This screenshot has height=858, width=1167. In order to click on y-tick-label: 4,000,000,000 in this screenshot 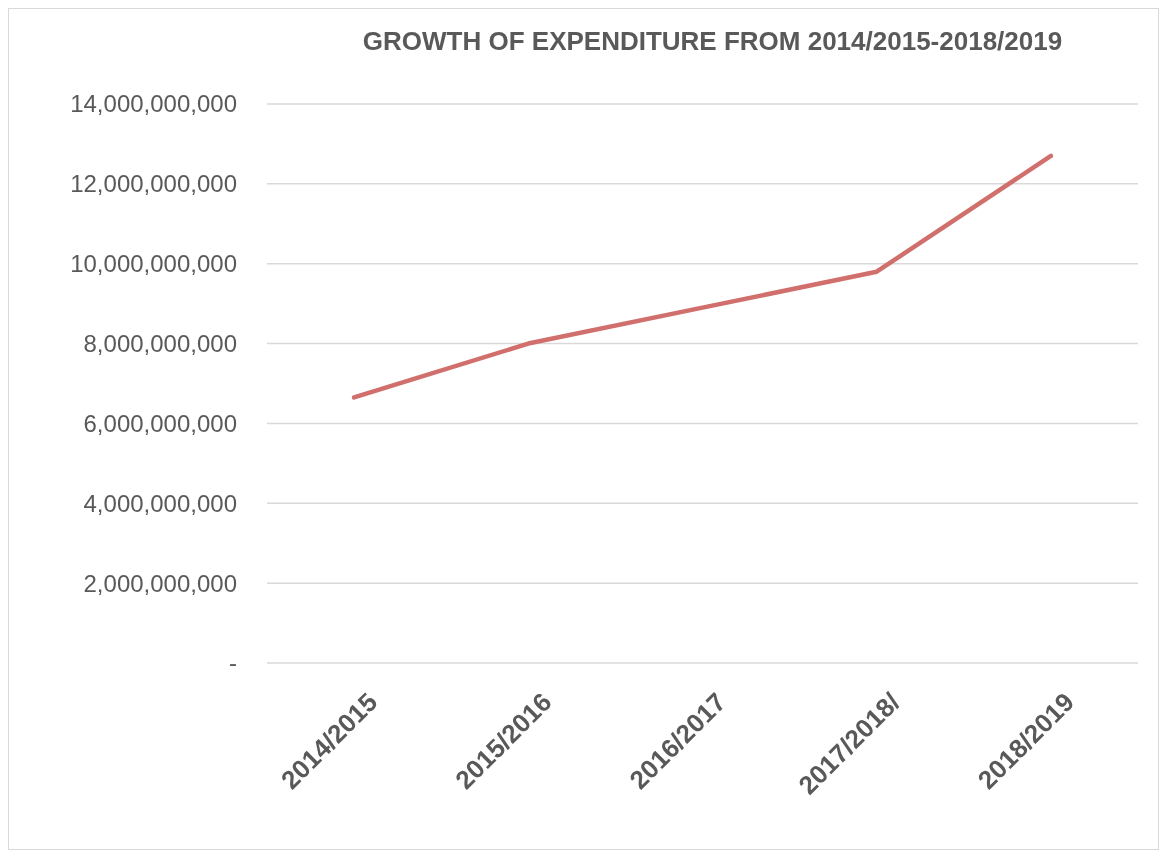, I will do `click(160, 503)`.